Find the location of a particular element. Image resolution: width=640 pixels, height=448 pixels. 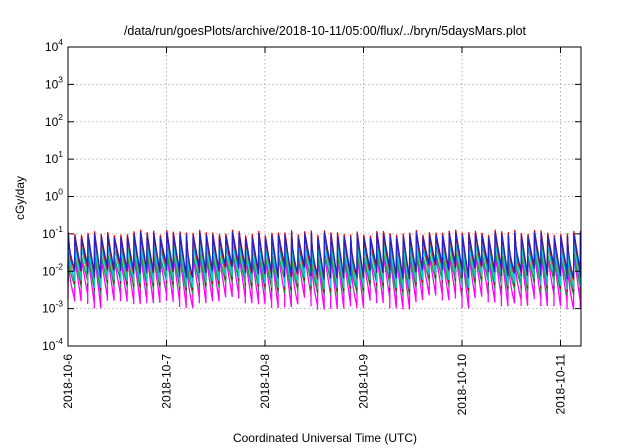

x-tick-label: 2018-10-6 is located at coordinates (68, 381).